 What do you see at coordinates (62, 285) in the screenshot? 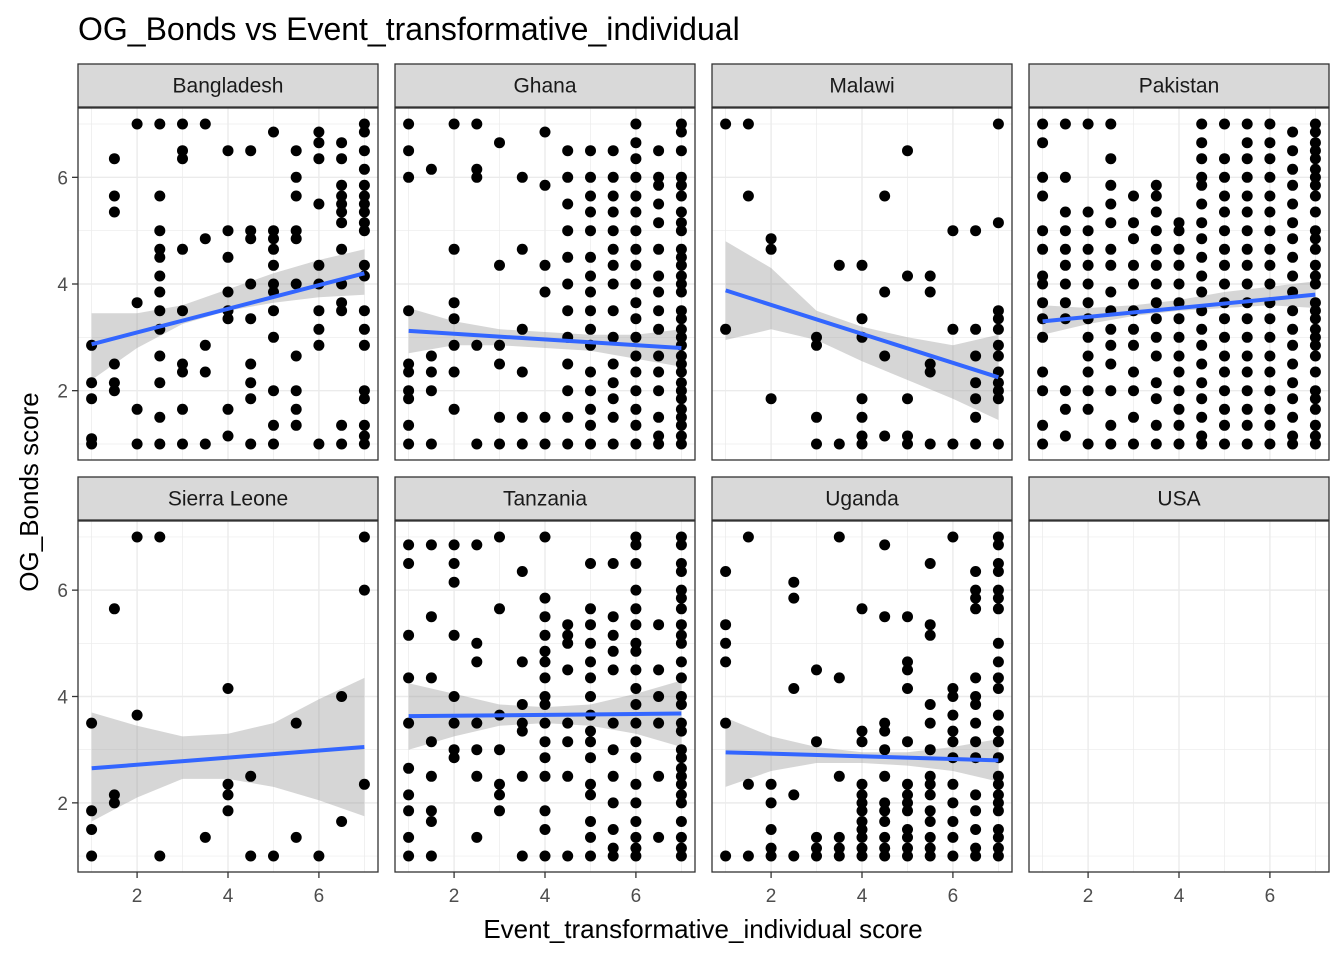
I see `y-tick-label: 4` at bounding box center [62, 285].